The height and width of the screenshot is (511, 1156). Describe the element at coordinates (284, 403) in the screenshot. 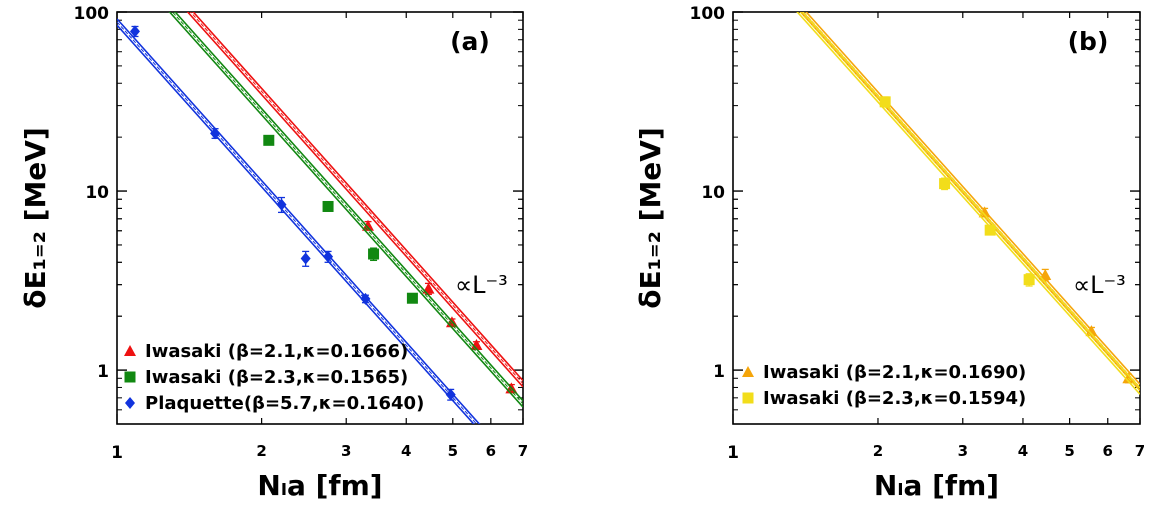

I see `legend-entry: Plaquette(β=5.7,κ=0.1640)` at that location.